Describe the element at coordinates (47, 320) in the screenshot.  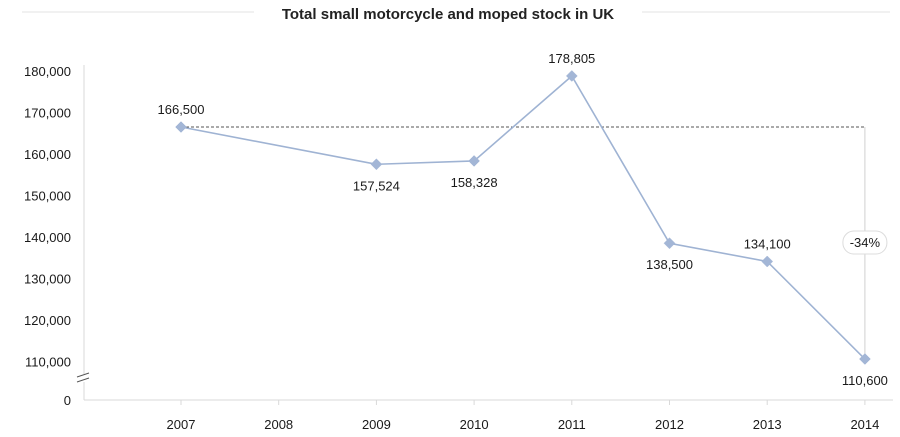
I see `y-tick-label: 120,000` at that location.